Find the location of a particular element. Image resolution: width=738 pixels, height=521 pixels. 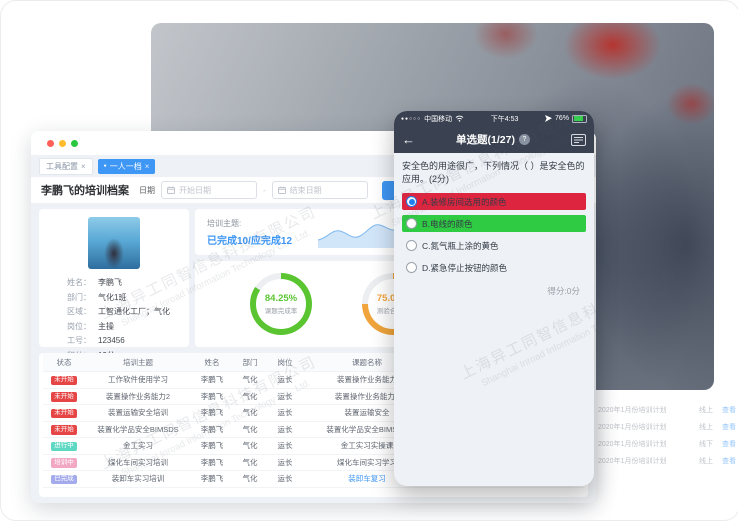

profile-field: 工号： 123456 is located at coordinates (114, 341).